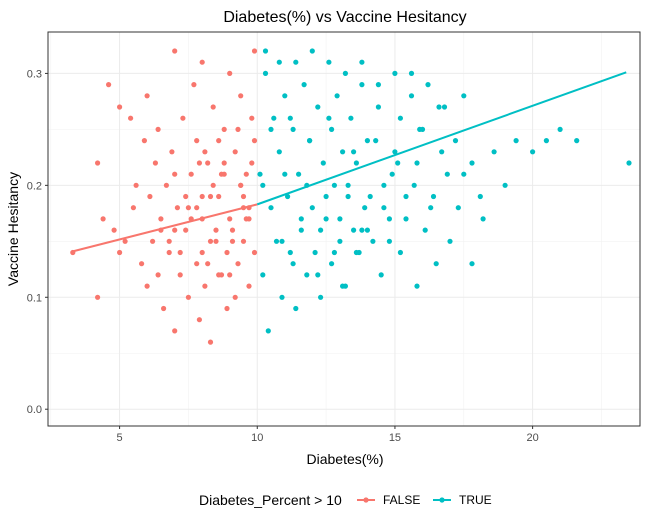 The image size is (650, 526). Describe the element at coordinates (165, 228) in the screenshot. I see `trend-line-false` at that location.